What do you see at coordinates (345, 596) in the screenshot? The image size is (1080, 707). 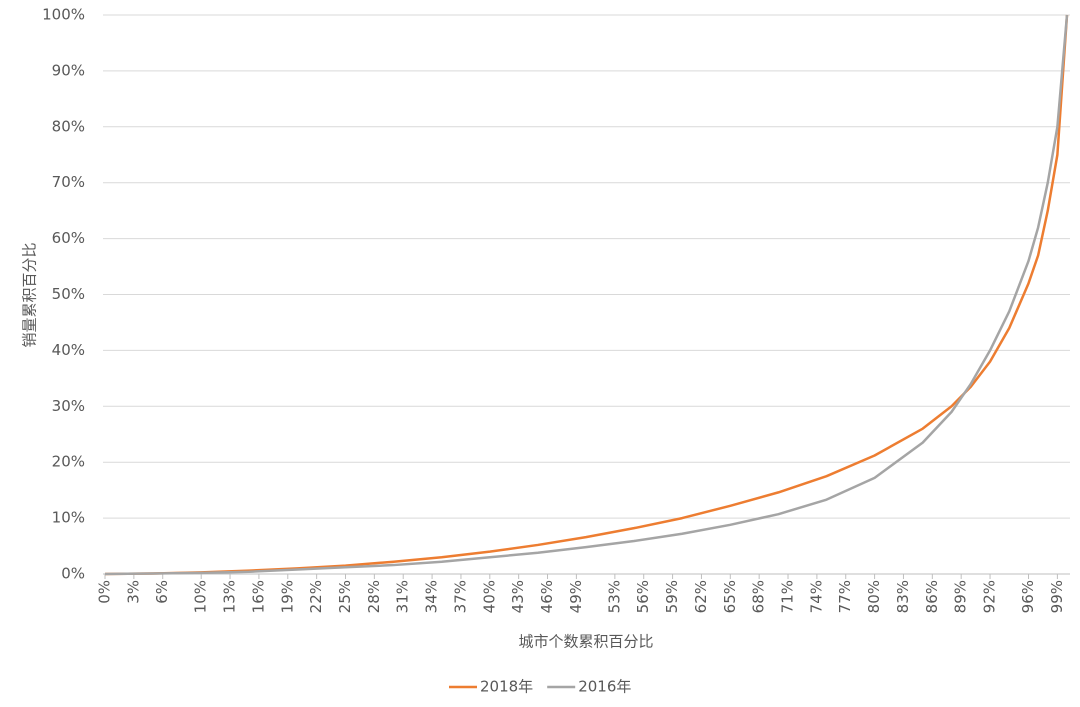 I see `x-tick-label: 25%` at bounding box center [345, 596].